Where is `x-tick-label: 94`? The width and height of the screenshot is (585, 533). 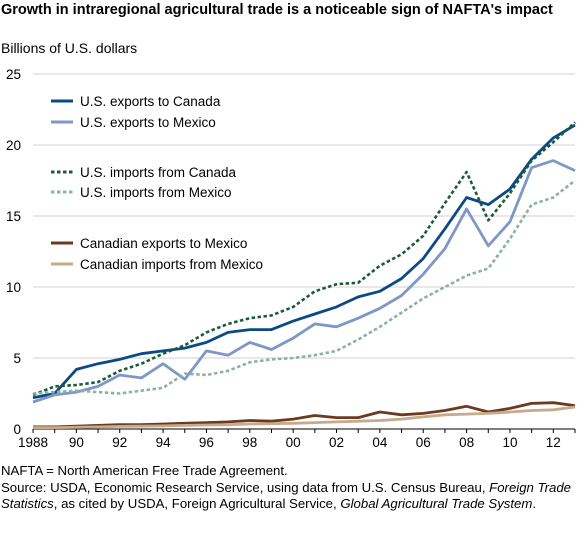
x-tick-label: 94 is located at coordinates (164, 442).